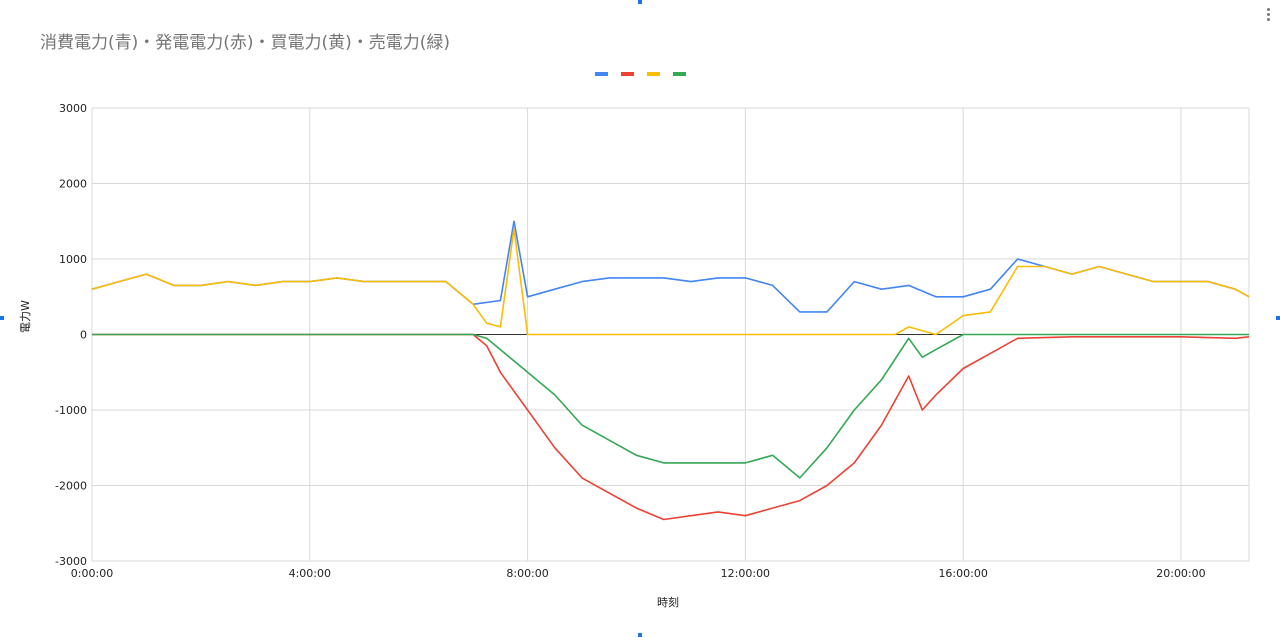 This screenshot has width=1280, height=637. I want to click on y-tick-label: 0, so click(83, 335).